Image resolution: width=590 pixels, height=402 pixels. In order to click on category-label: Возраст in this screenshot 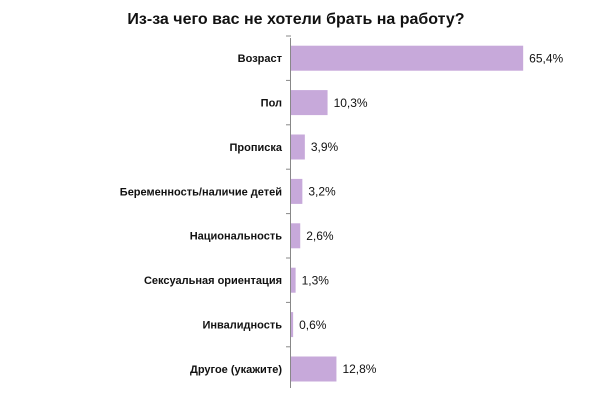, I will do `click(260, 59)`.